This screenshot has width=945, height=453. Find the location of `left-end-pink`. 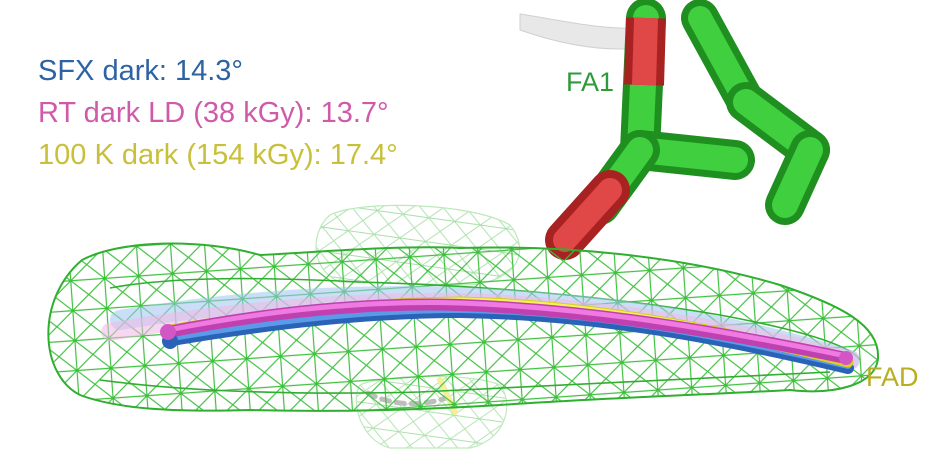

left-end-pink is located at coordinates (168, 332).